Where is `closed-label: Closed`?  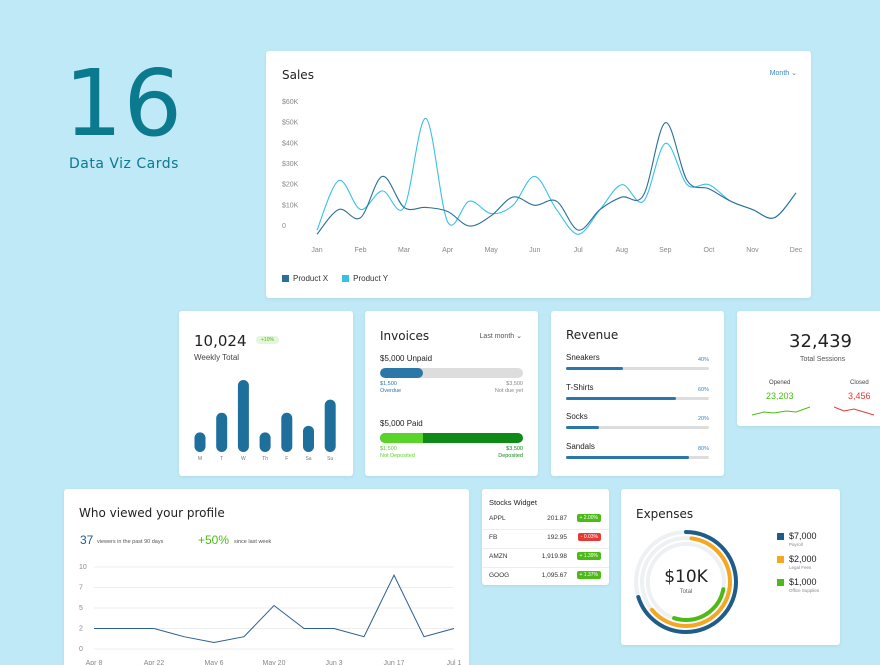 closed-label: Closed is located at coordinates (859, 383).